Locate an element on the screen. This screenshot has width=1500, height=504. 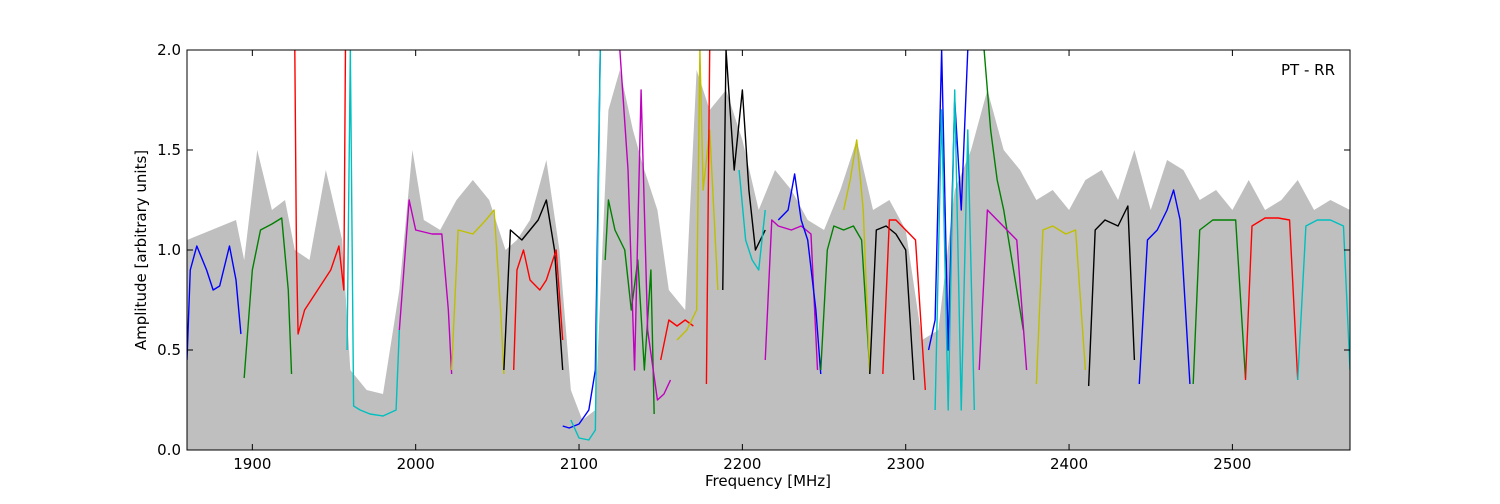
x-tick-label: 2300 is located at coordinates (906, 464).